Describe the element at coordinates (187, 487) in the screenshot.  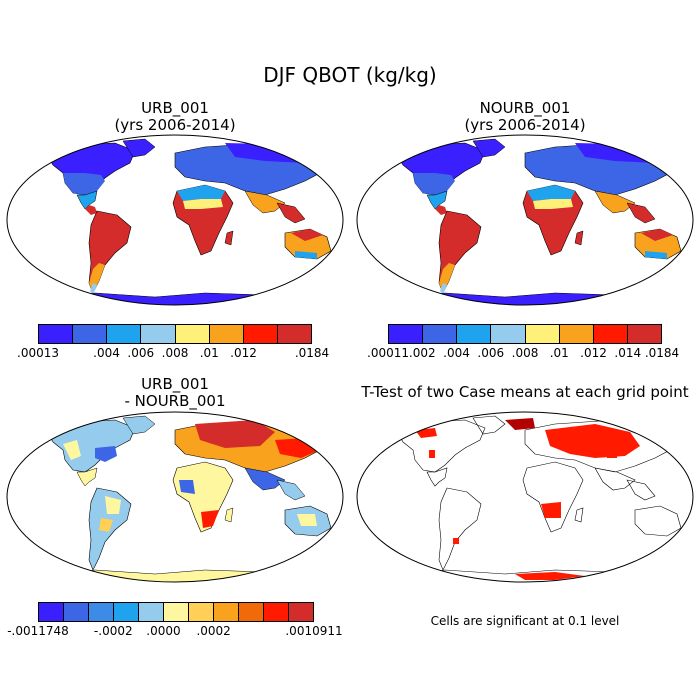
I see `landmass-africa-west` at that location.